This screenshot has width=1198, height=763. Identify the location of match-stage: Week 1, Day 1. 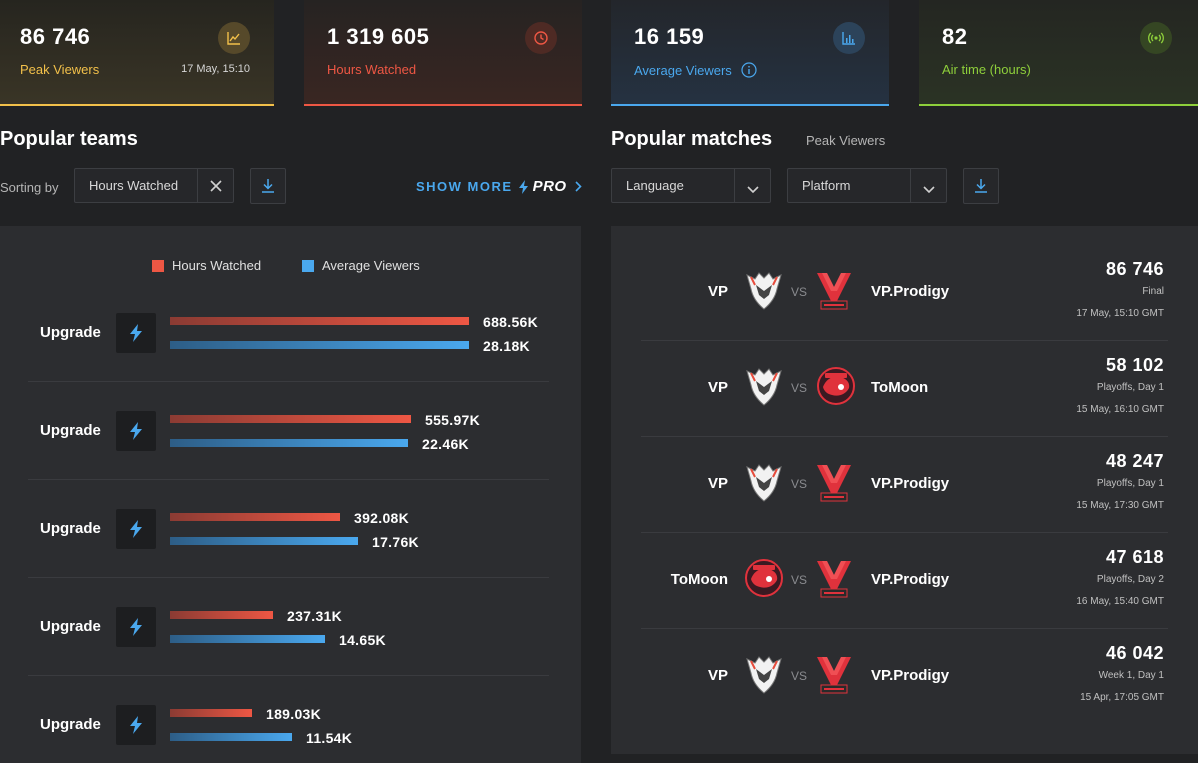
(1131, 675).